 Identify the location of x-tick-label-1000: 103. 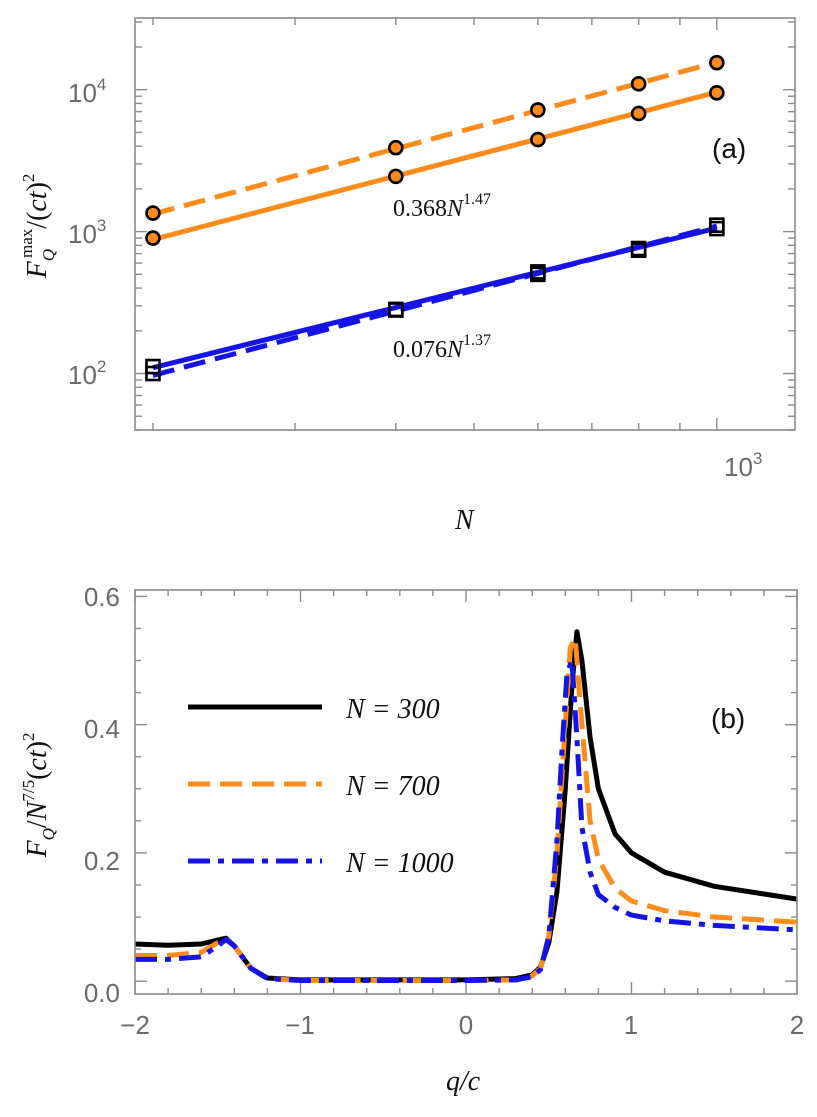
(743, 465).